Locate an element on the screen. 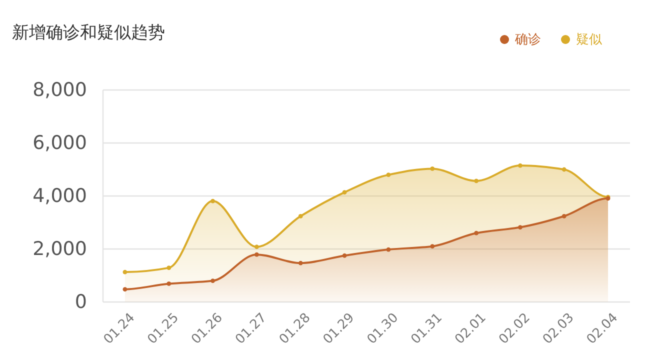  legend-label: 确诊 is located at coordinates (527, 40).